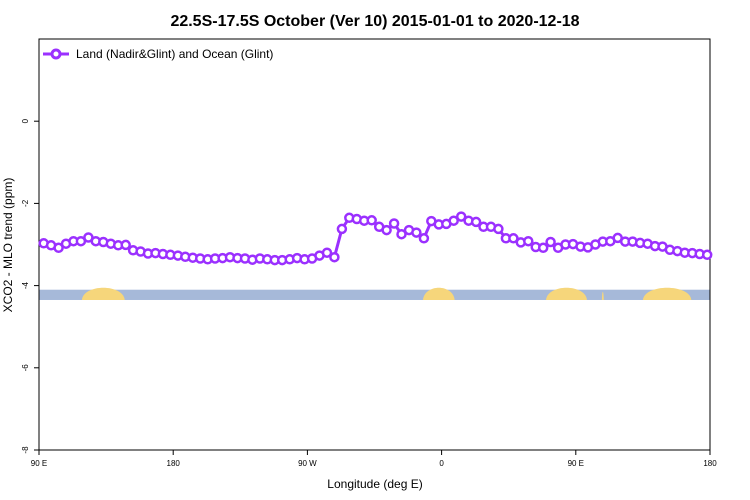 Image resolution: width=750 pixels, height=500 pixels. What do you see at coordinates (441, 463) in the screenshot?
I see `x-tick-label-3: 0` at bounding box center [441, 463].